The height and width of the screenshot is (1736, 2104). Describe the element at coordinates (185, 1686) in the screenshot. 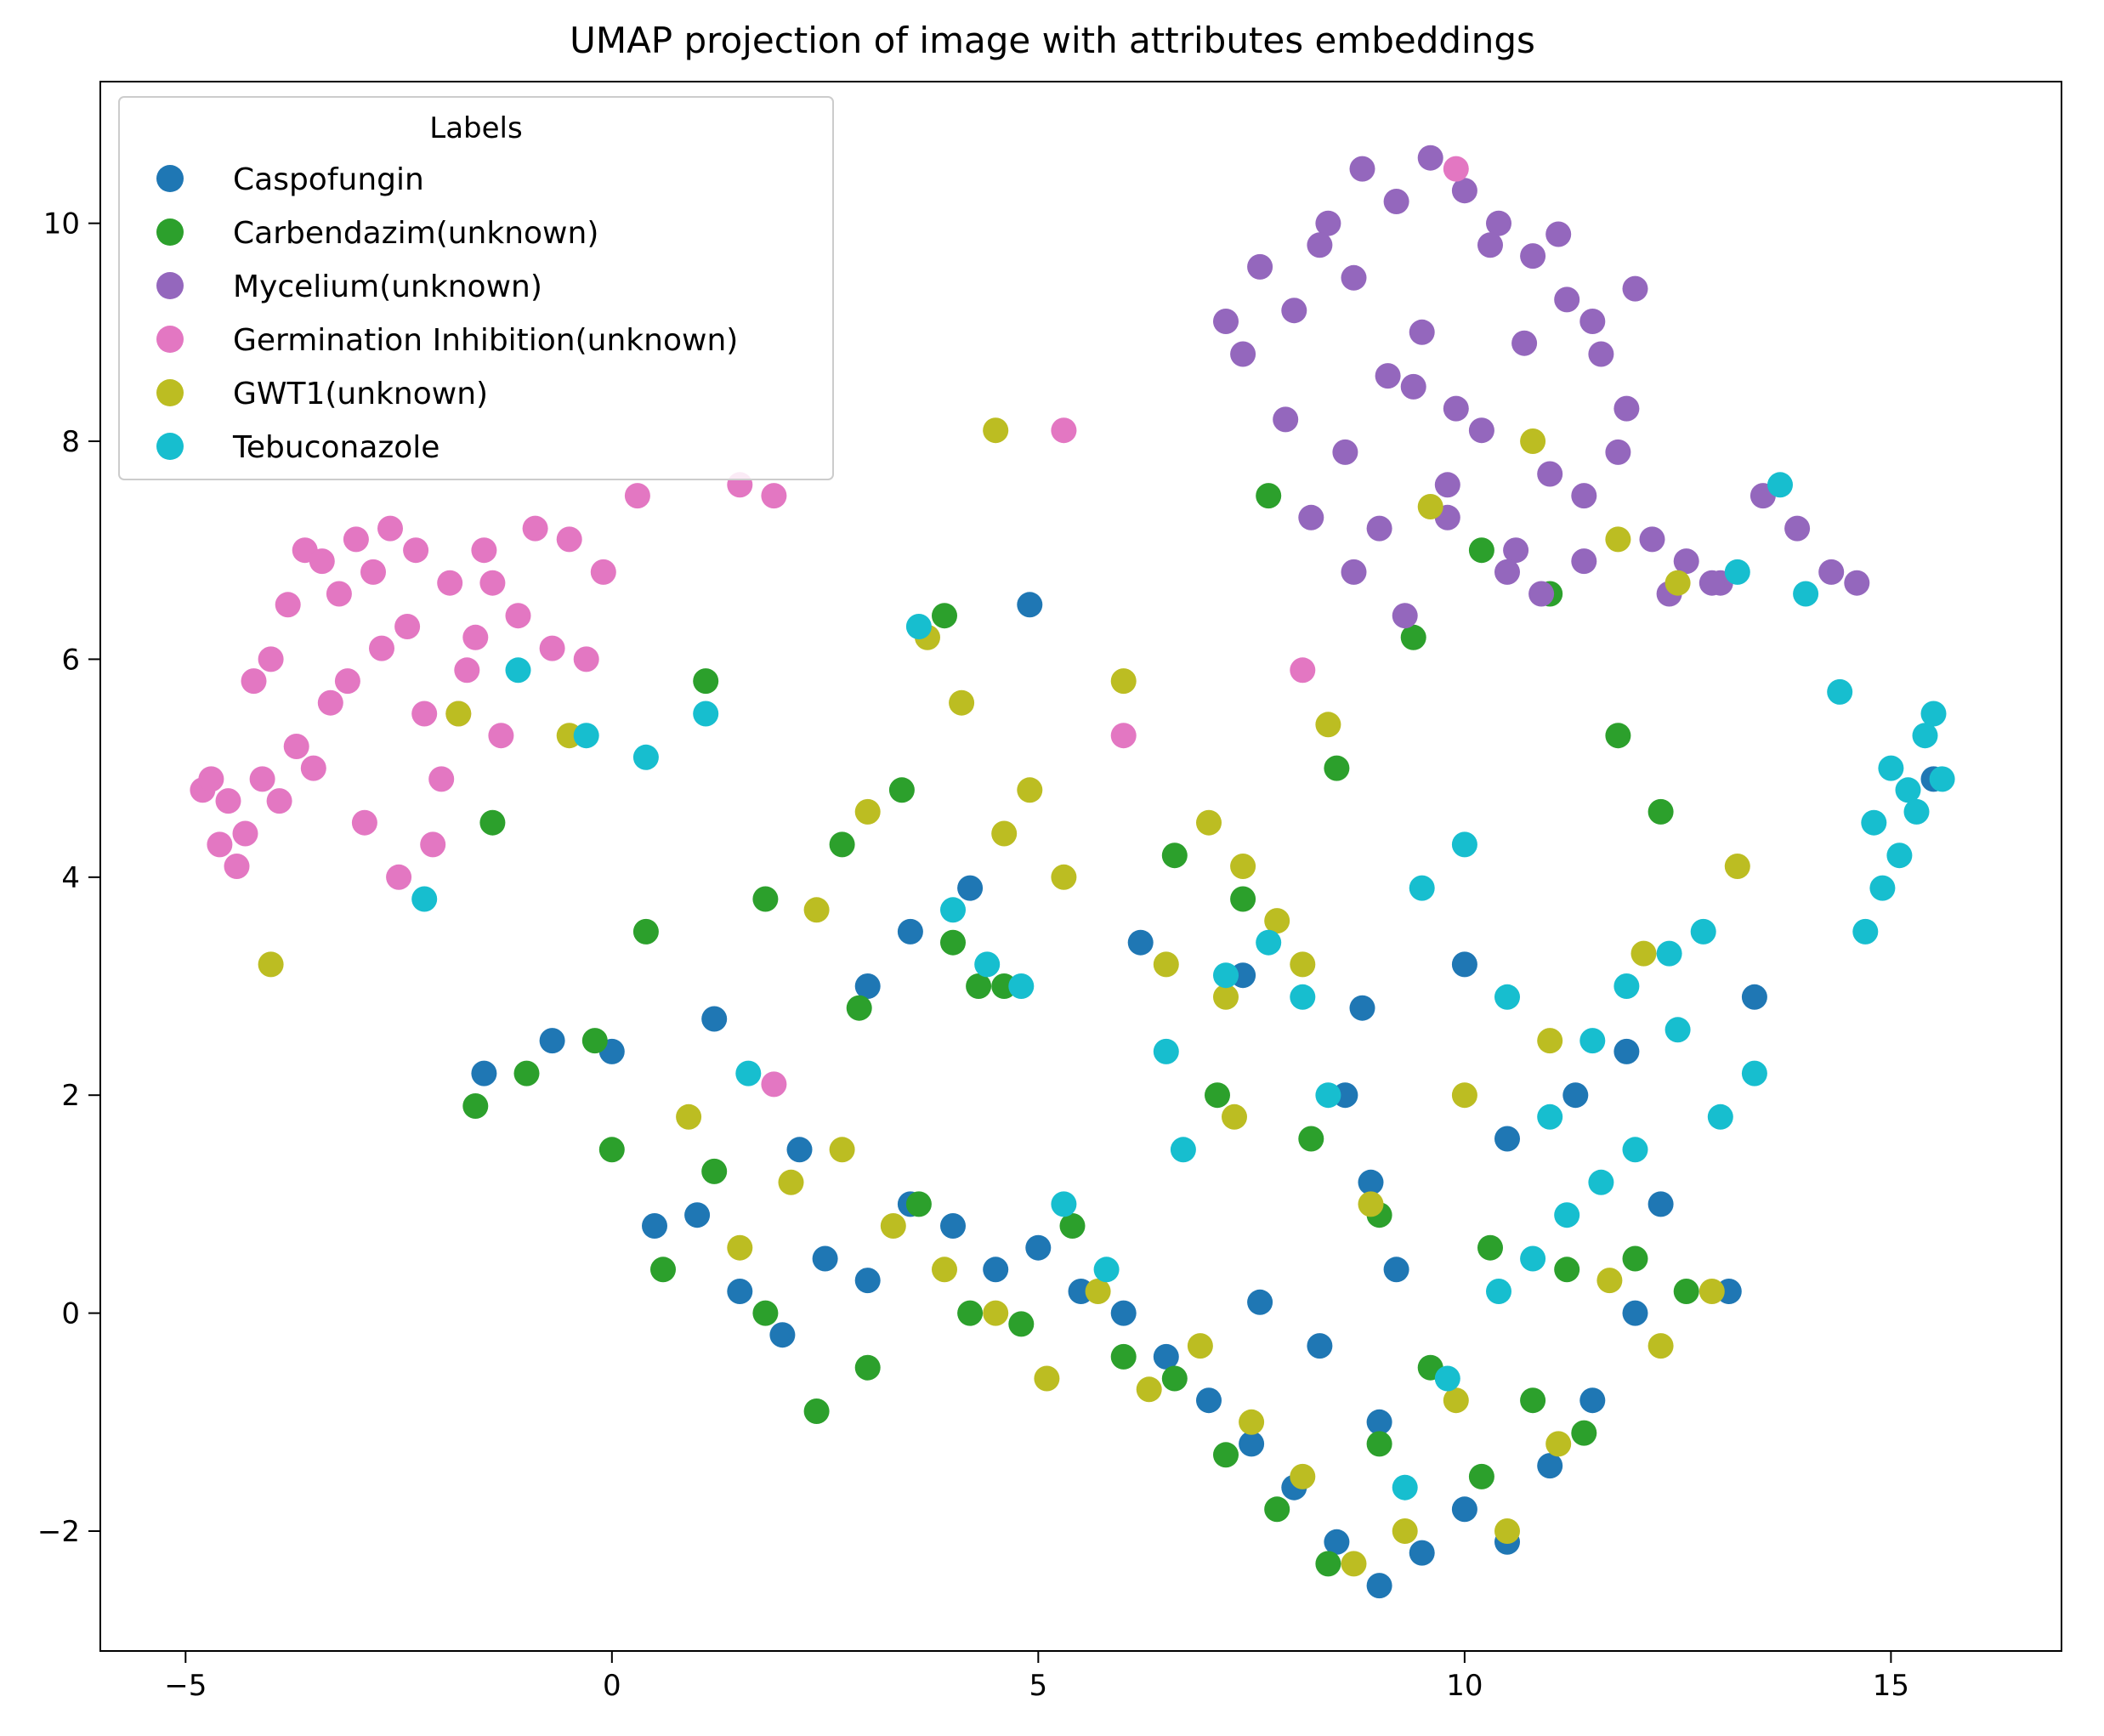

I see `x-tick-label: −5` at that location.